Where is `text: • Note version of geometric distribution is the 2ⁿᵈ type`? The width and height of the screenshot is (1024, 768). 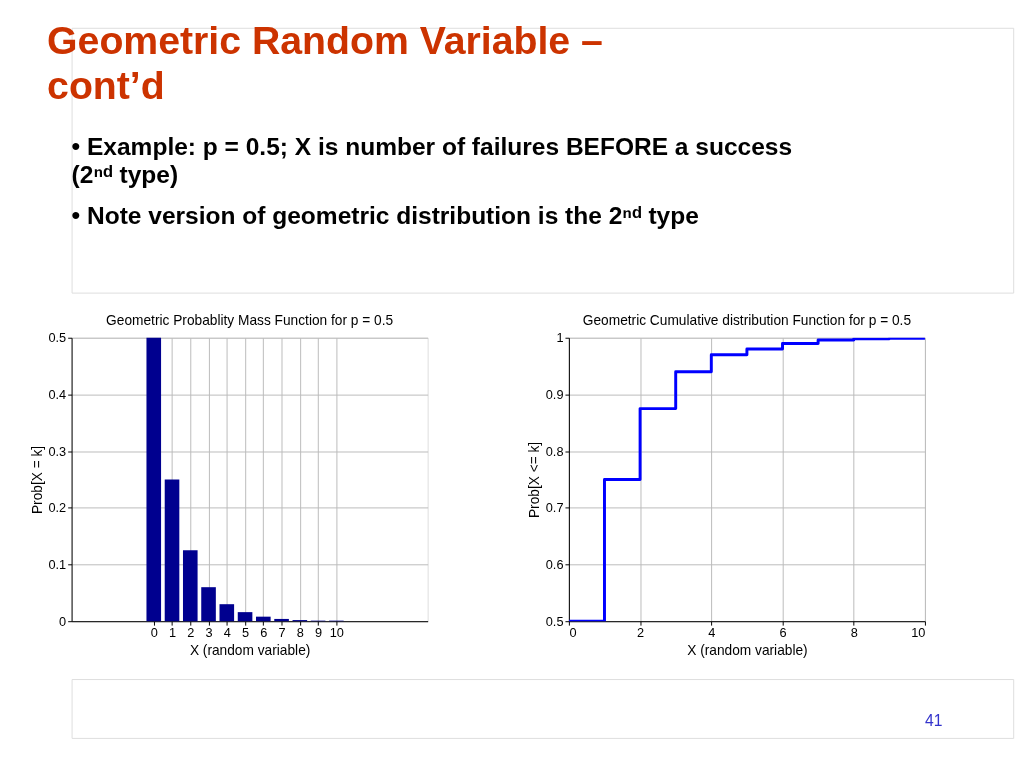
text: • Note version of geometric distribution is the 2ⁿᵈ type is located at coordinates (385, 215).